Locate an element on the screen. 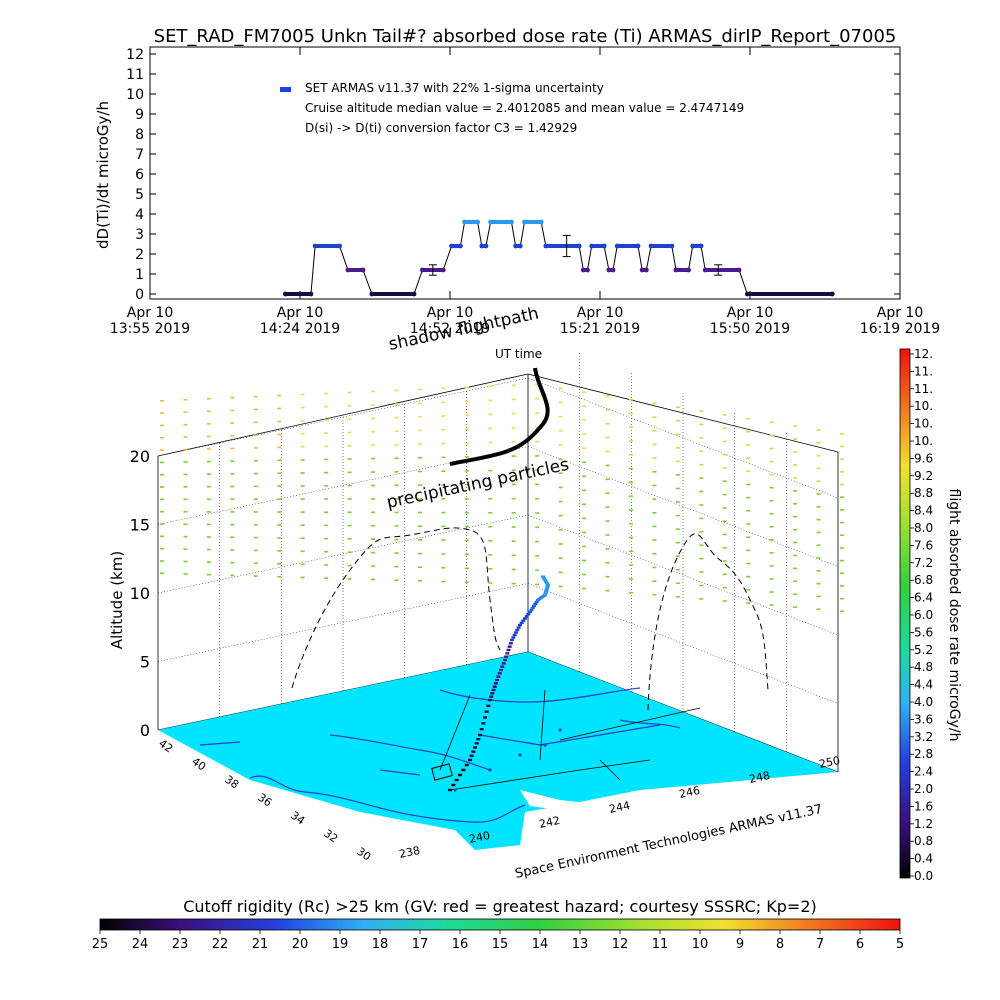 The image size is (1000, 1000). dose-colorbar-tick-label: 10. is located at coordinates (923, 406).